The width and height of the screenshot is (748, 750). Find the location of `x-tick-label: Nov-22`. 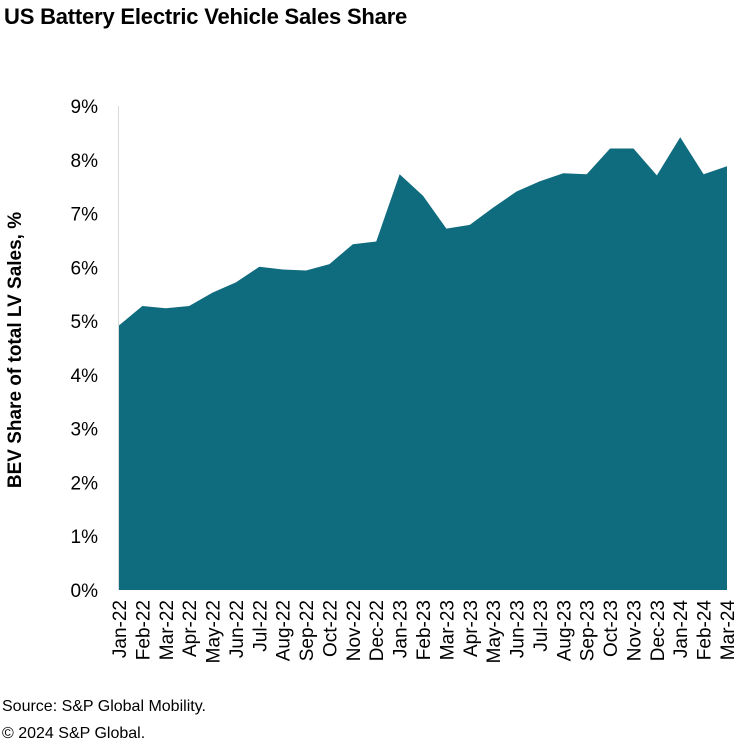

x-tick-label: Nov-22 is located at coordinates (354, 630).